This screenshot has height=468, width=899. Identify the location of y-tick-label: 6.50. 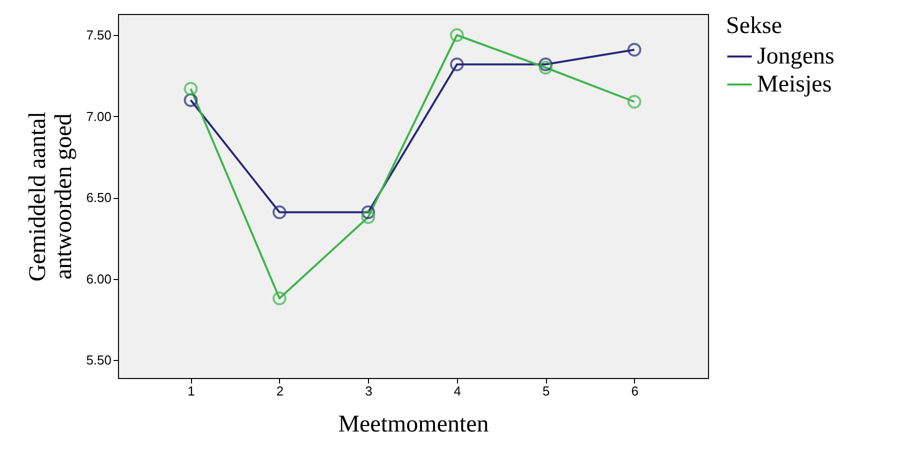
(99, 198).